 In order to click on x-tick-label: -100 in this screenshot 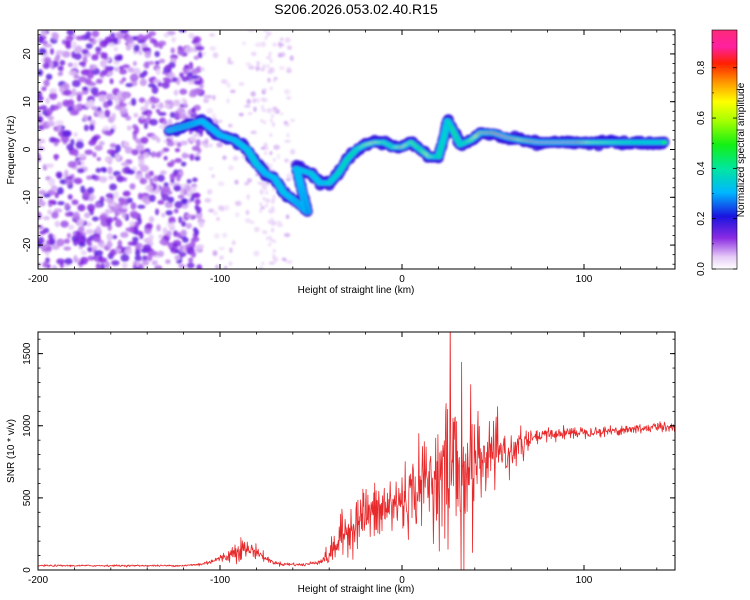, I will do `click(220, 279)`.